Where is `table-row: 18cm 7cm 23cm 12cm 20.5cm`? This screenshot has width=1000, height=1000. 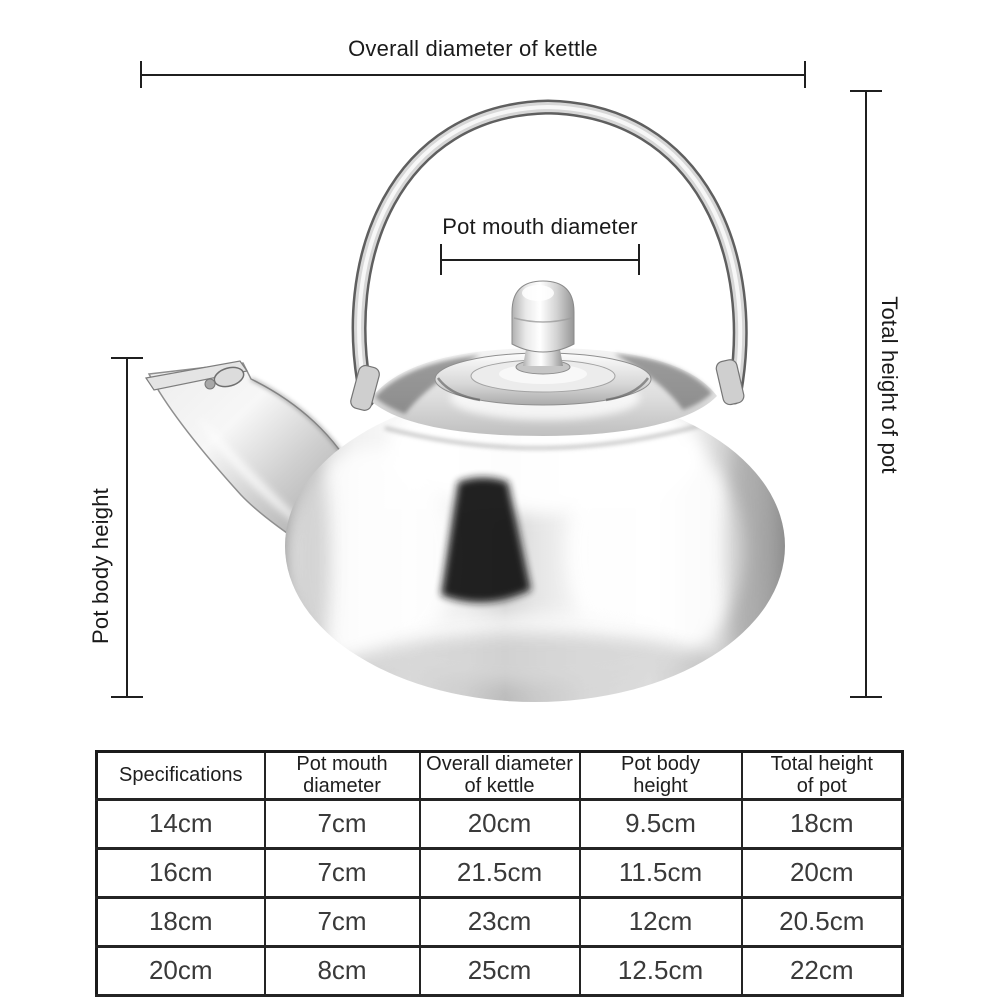 table-row: 18cm 7cm 23cm 12cm 20.5cm is located at coordinates (499, 921).